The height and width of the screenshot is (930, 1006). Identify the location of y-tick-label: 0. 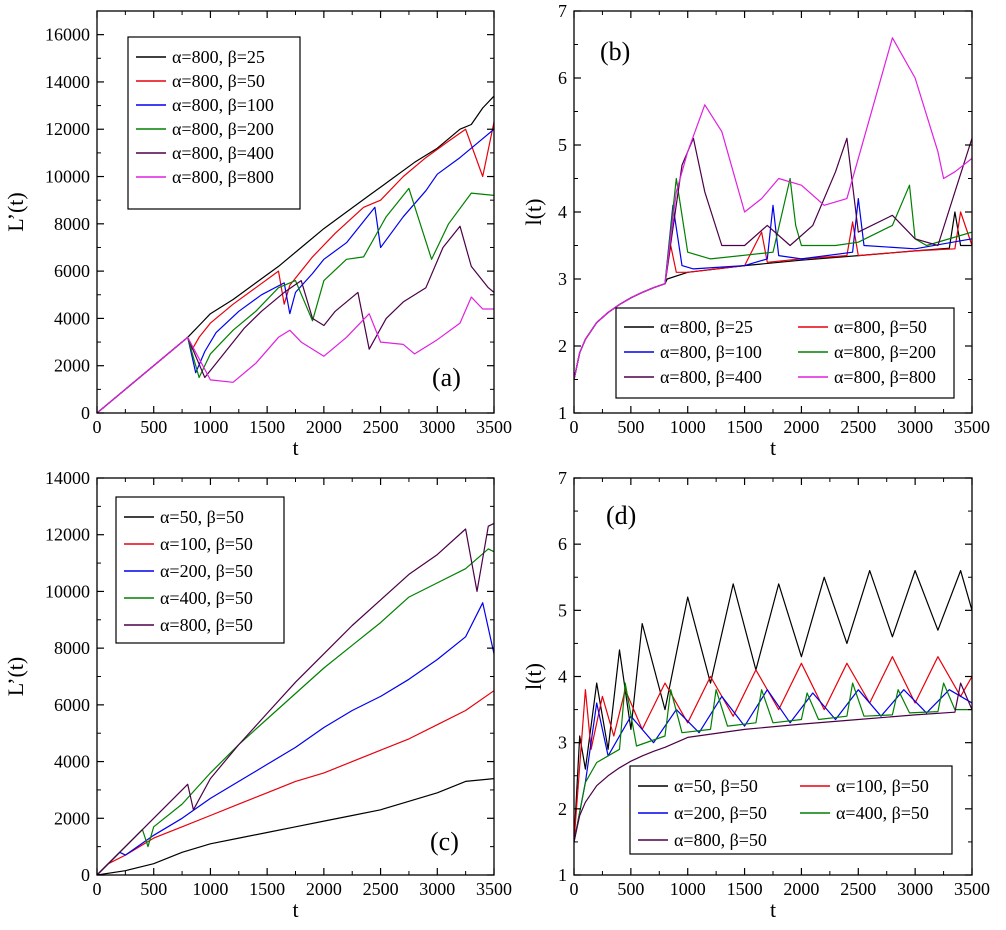
(85, 413).